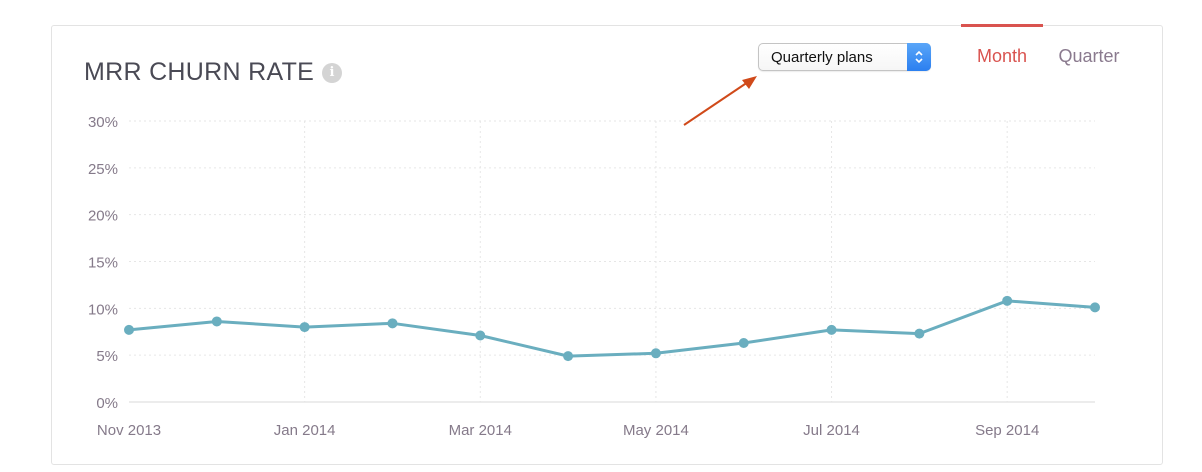 Image resolution: width=1202 pixels, height=472 pixels. Describe the element at coordinates (822, 57) in the screenshot. I see `plan-select-value: Quarterly plans` at that location.